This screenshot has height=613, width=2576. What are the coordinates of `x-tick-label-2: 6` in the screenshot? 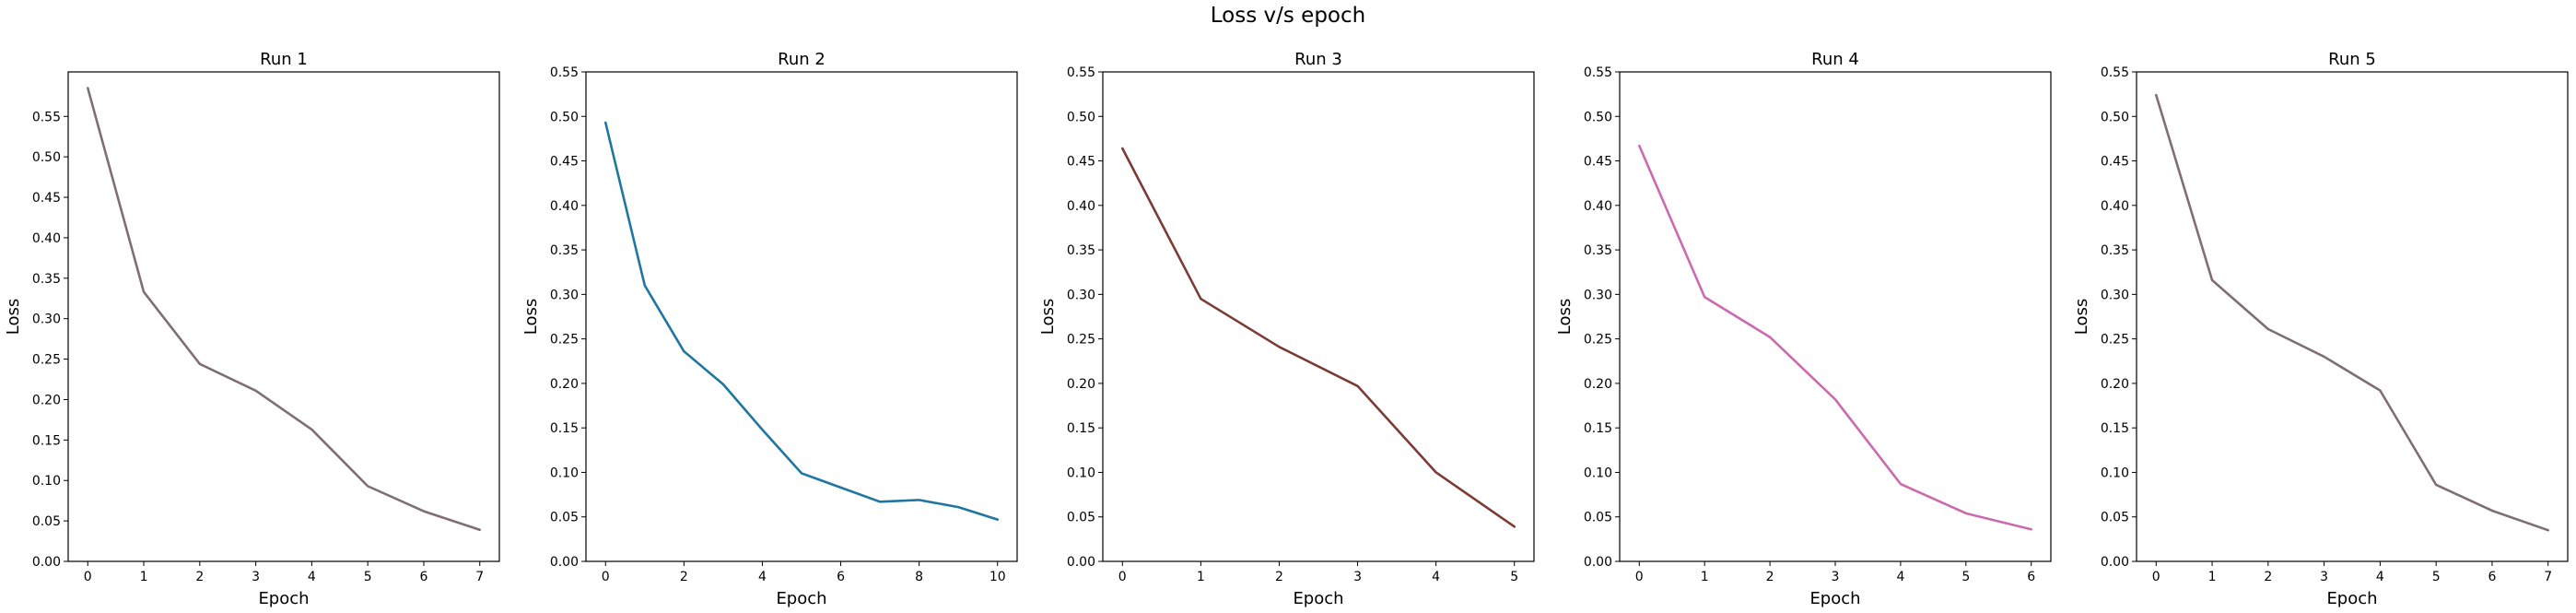 It's located at (841, 577).